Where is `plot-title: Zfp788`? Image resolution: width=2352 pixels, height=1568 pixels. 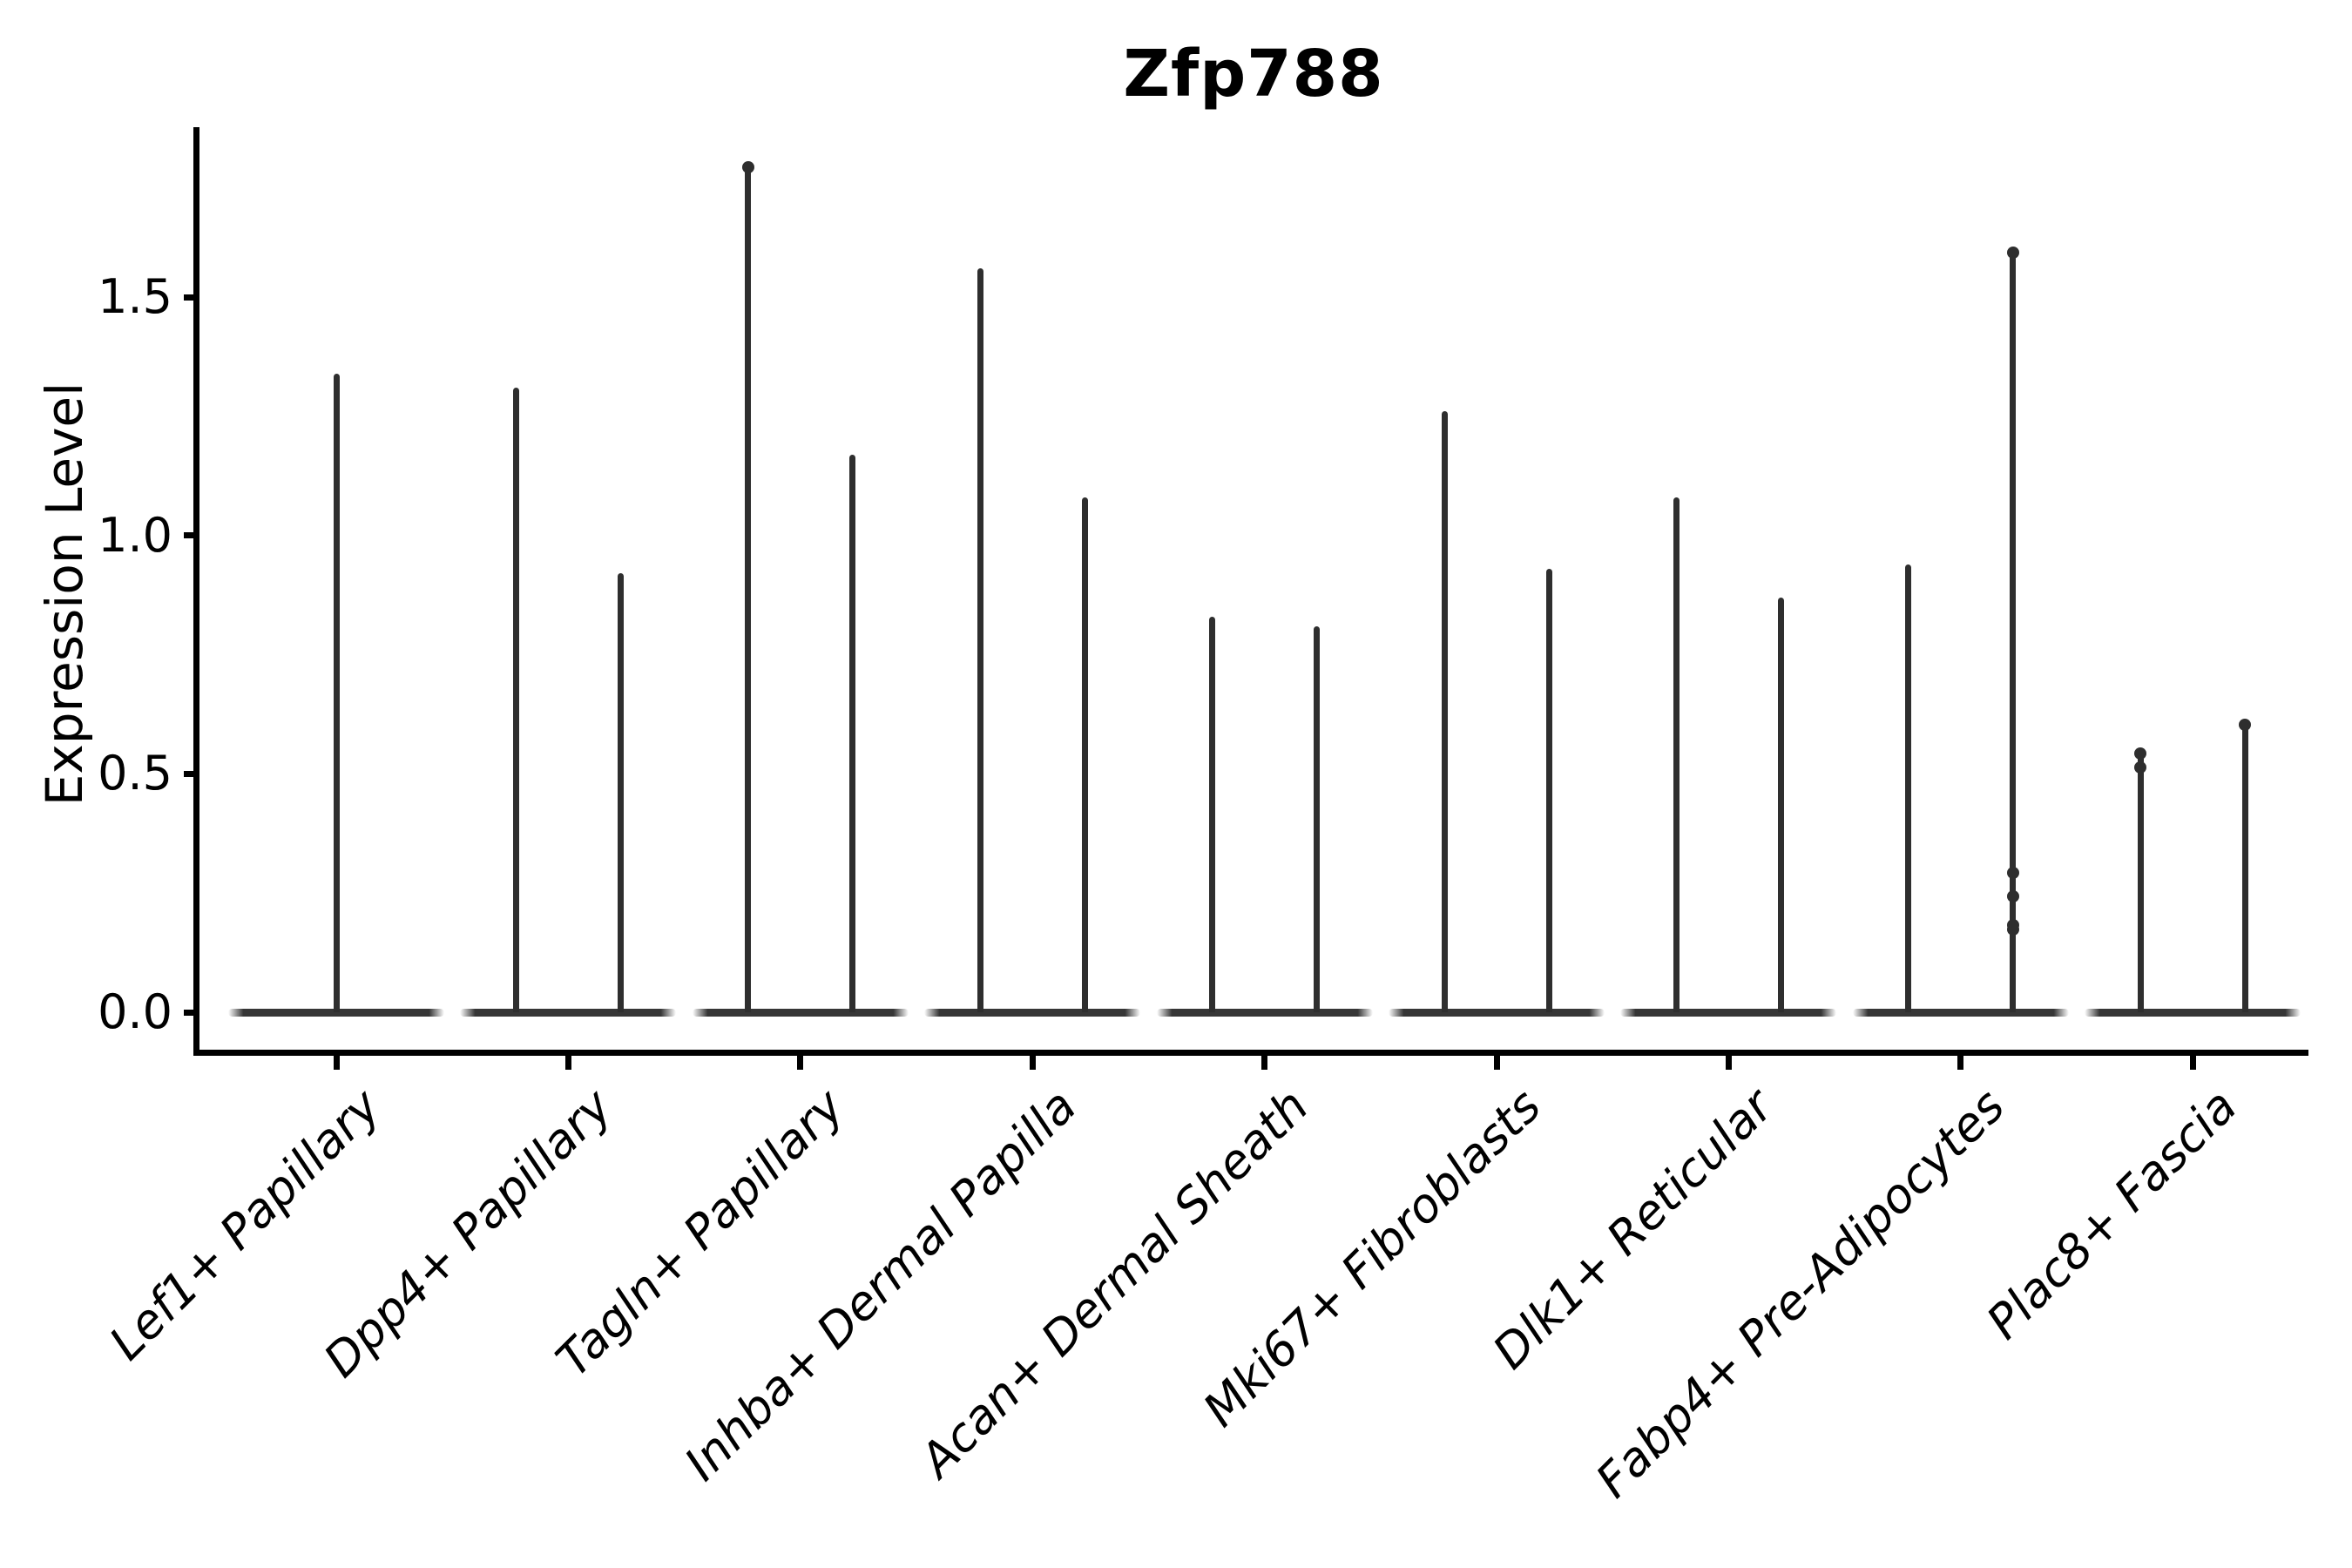 plot-title: Zfp788 is located at coordinates (1253, 74).